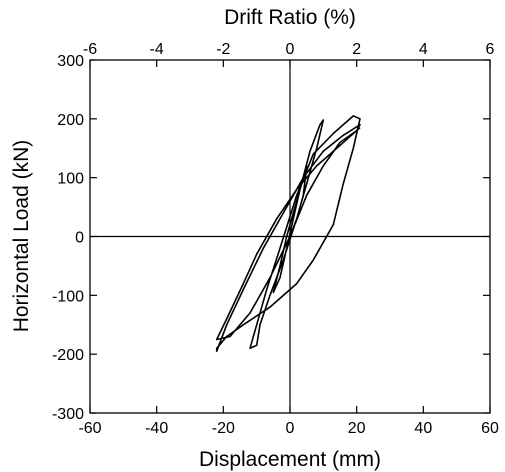 Image resolution: width=505 pixels, height=472 pixels. I want to click on y-axis-title: Horizontal Load (kN), so click(21, 236).